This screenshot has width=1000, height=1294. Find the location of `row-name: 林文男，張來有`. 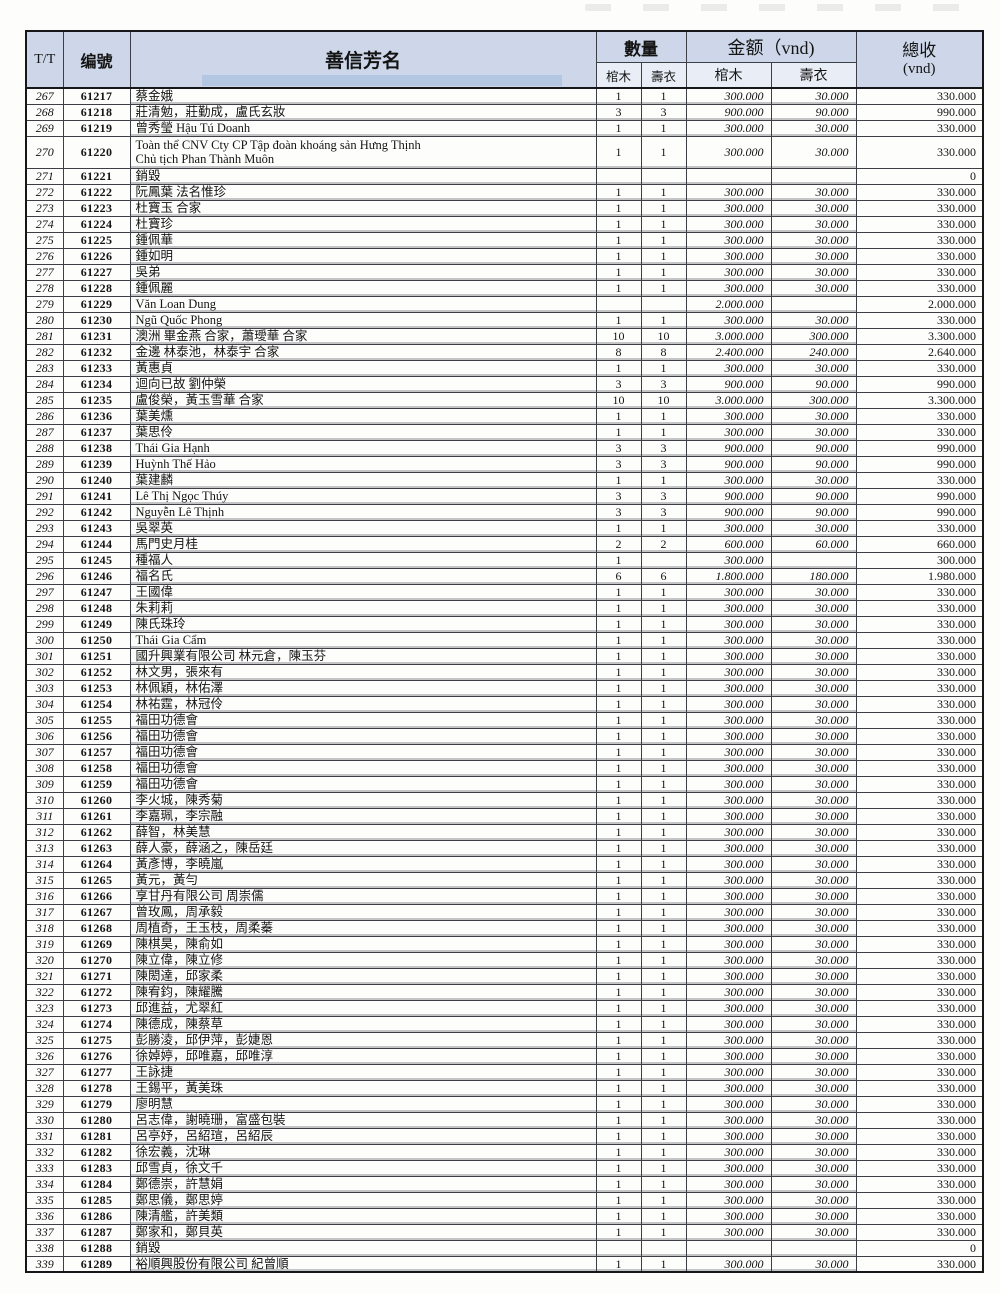

row-name: 林文男，張來有 is located at coordinates (363, 672).